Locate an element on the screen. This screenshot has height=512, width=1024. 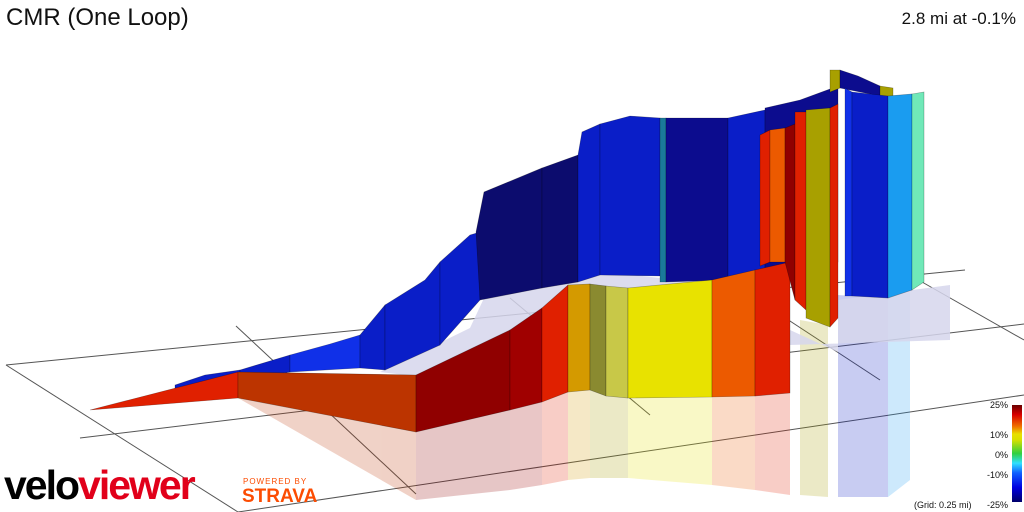
logo-text-viewer: viewer is located at coordinates (137, 485).